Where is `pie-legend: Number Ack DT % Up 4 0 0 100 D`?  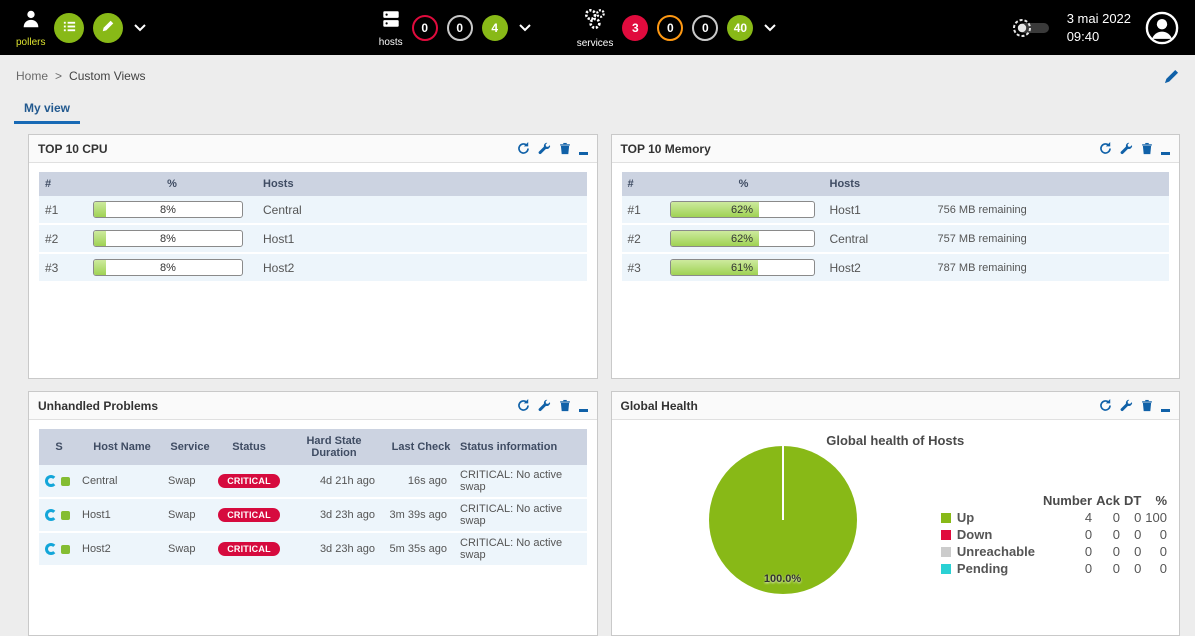 pie-legend: Number Ack DT % Up 4 0 0 100 D is located at coordinates (1054, 534).